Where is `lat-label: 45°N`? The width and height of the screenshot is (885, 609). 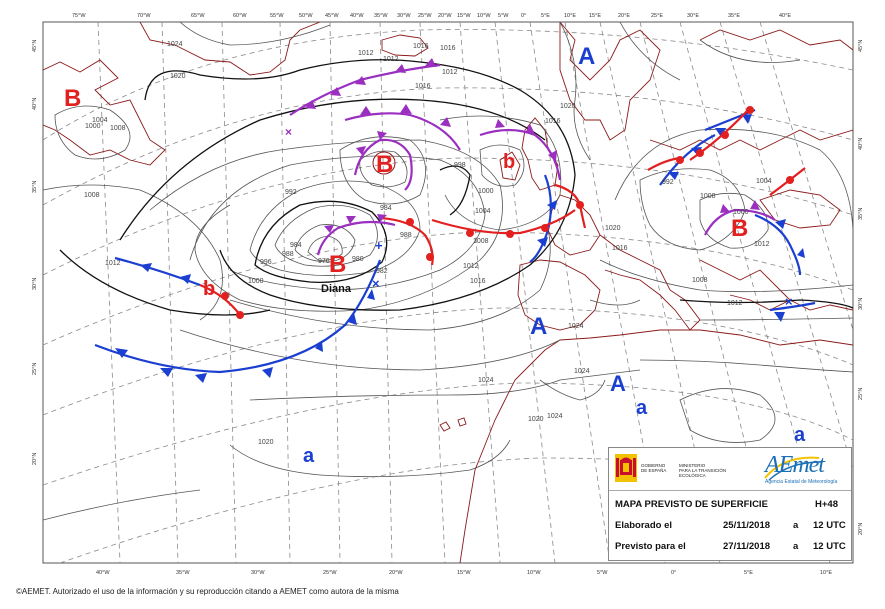
lat-label: 45°N is located at coordinates (35, 46).